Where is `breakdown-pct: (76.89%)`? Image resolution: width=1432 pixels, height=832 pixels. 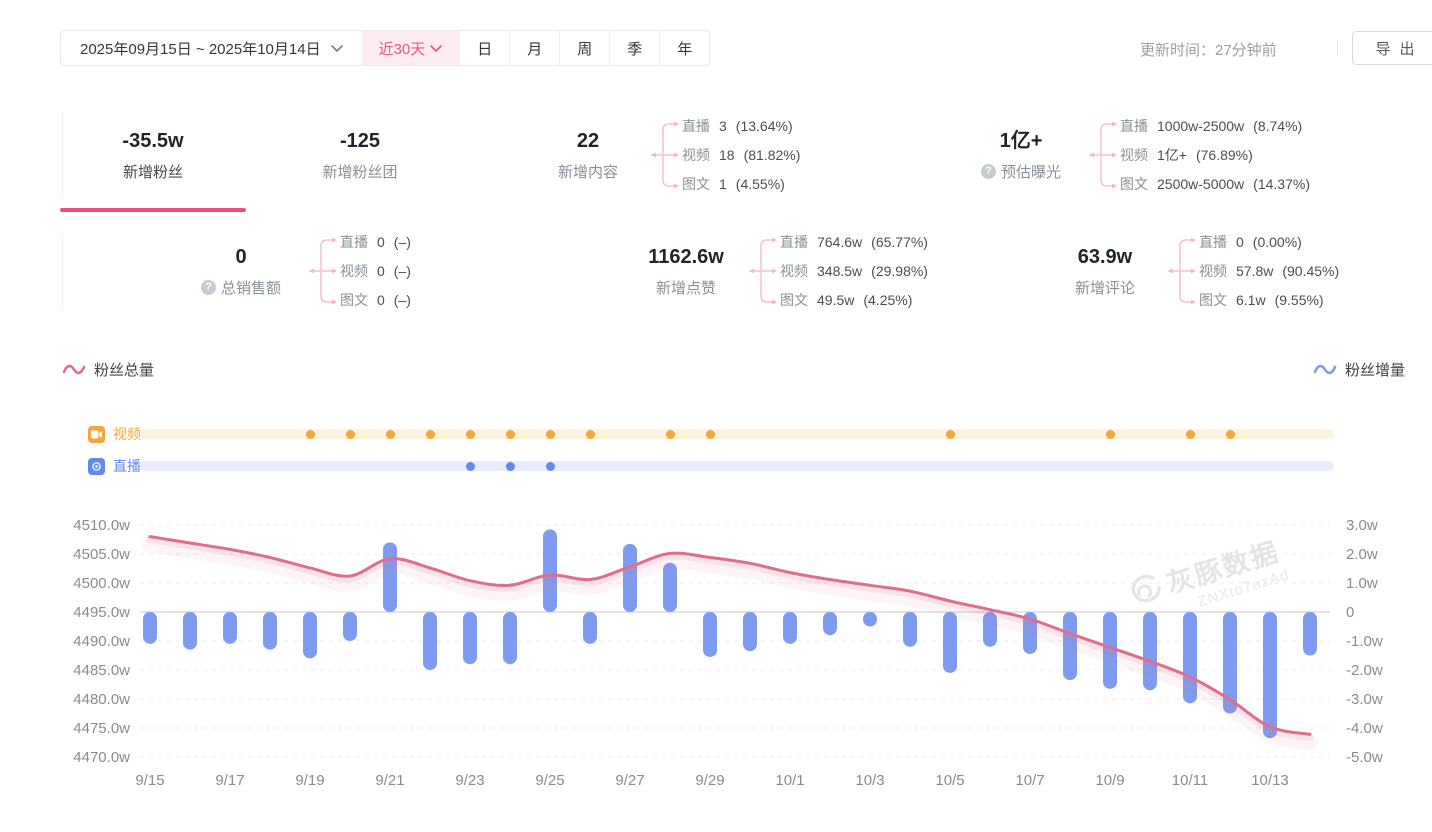
breakdown-pct: (76.89%) is located at coordinates (1224, 155).